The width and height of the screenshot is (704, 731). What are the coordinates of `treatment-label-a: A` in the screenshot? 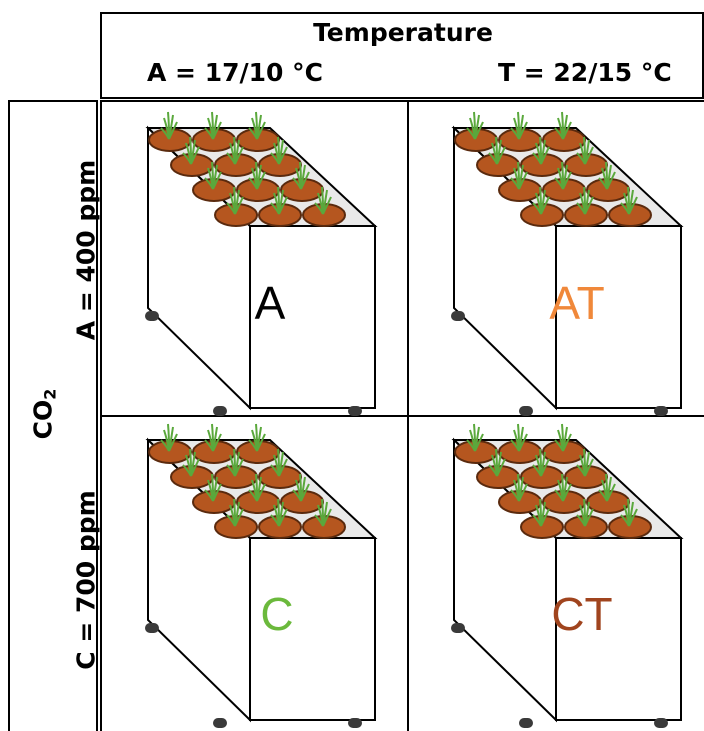 It's located at (270, 303).